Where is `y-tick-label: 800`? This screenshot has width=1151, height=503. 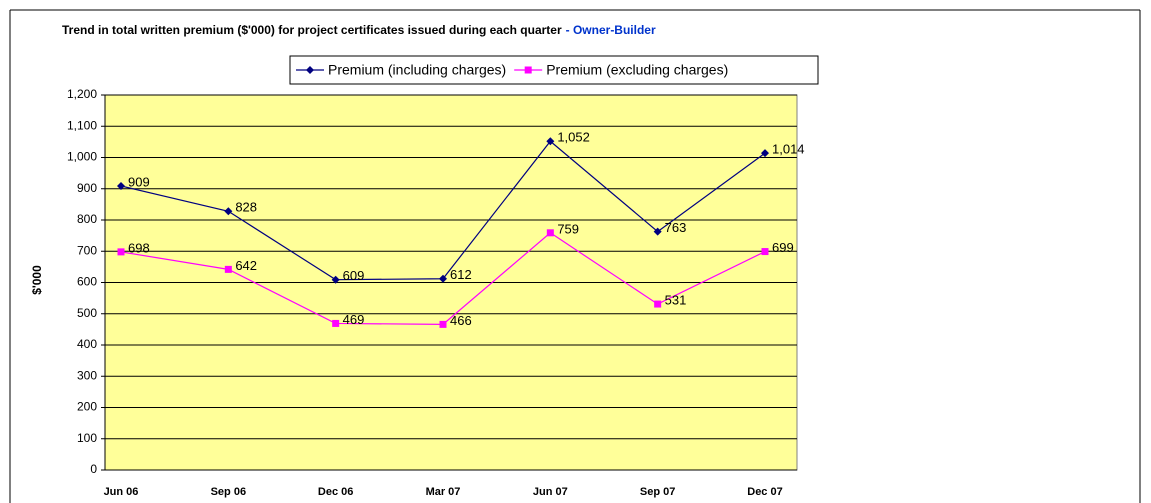
y-tick-label: 800 is located at coordinates (87, 219).